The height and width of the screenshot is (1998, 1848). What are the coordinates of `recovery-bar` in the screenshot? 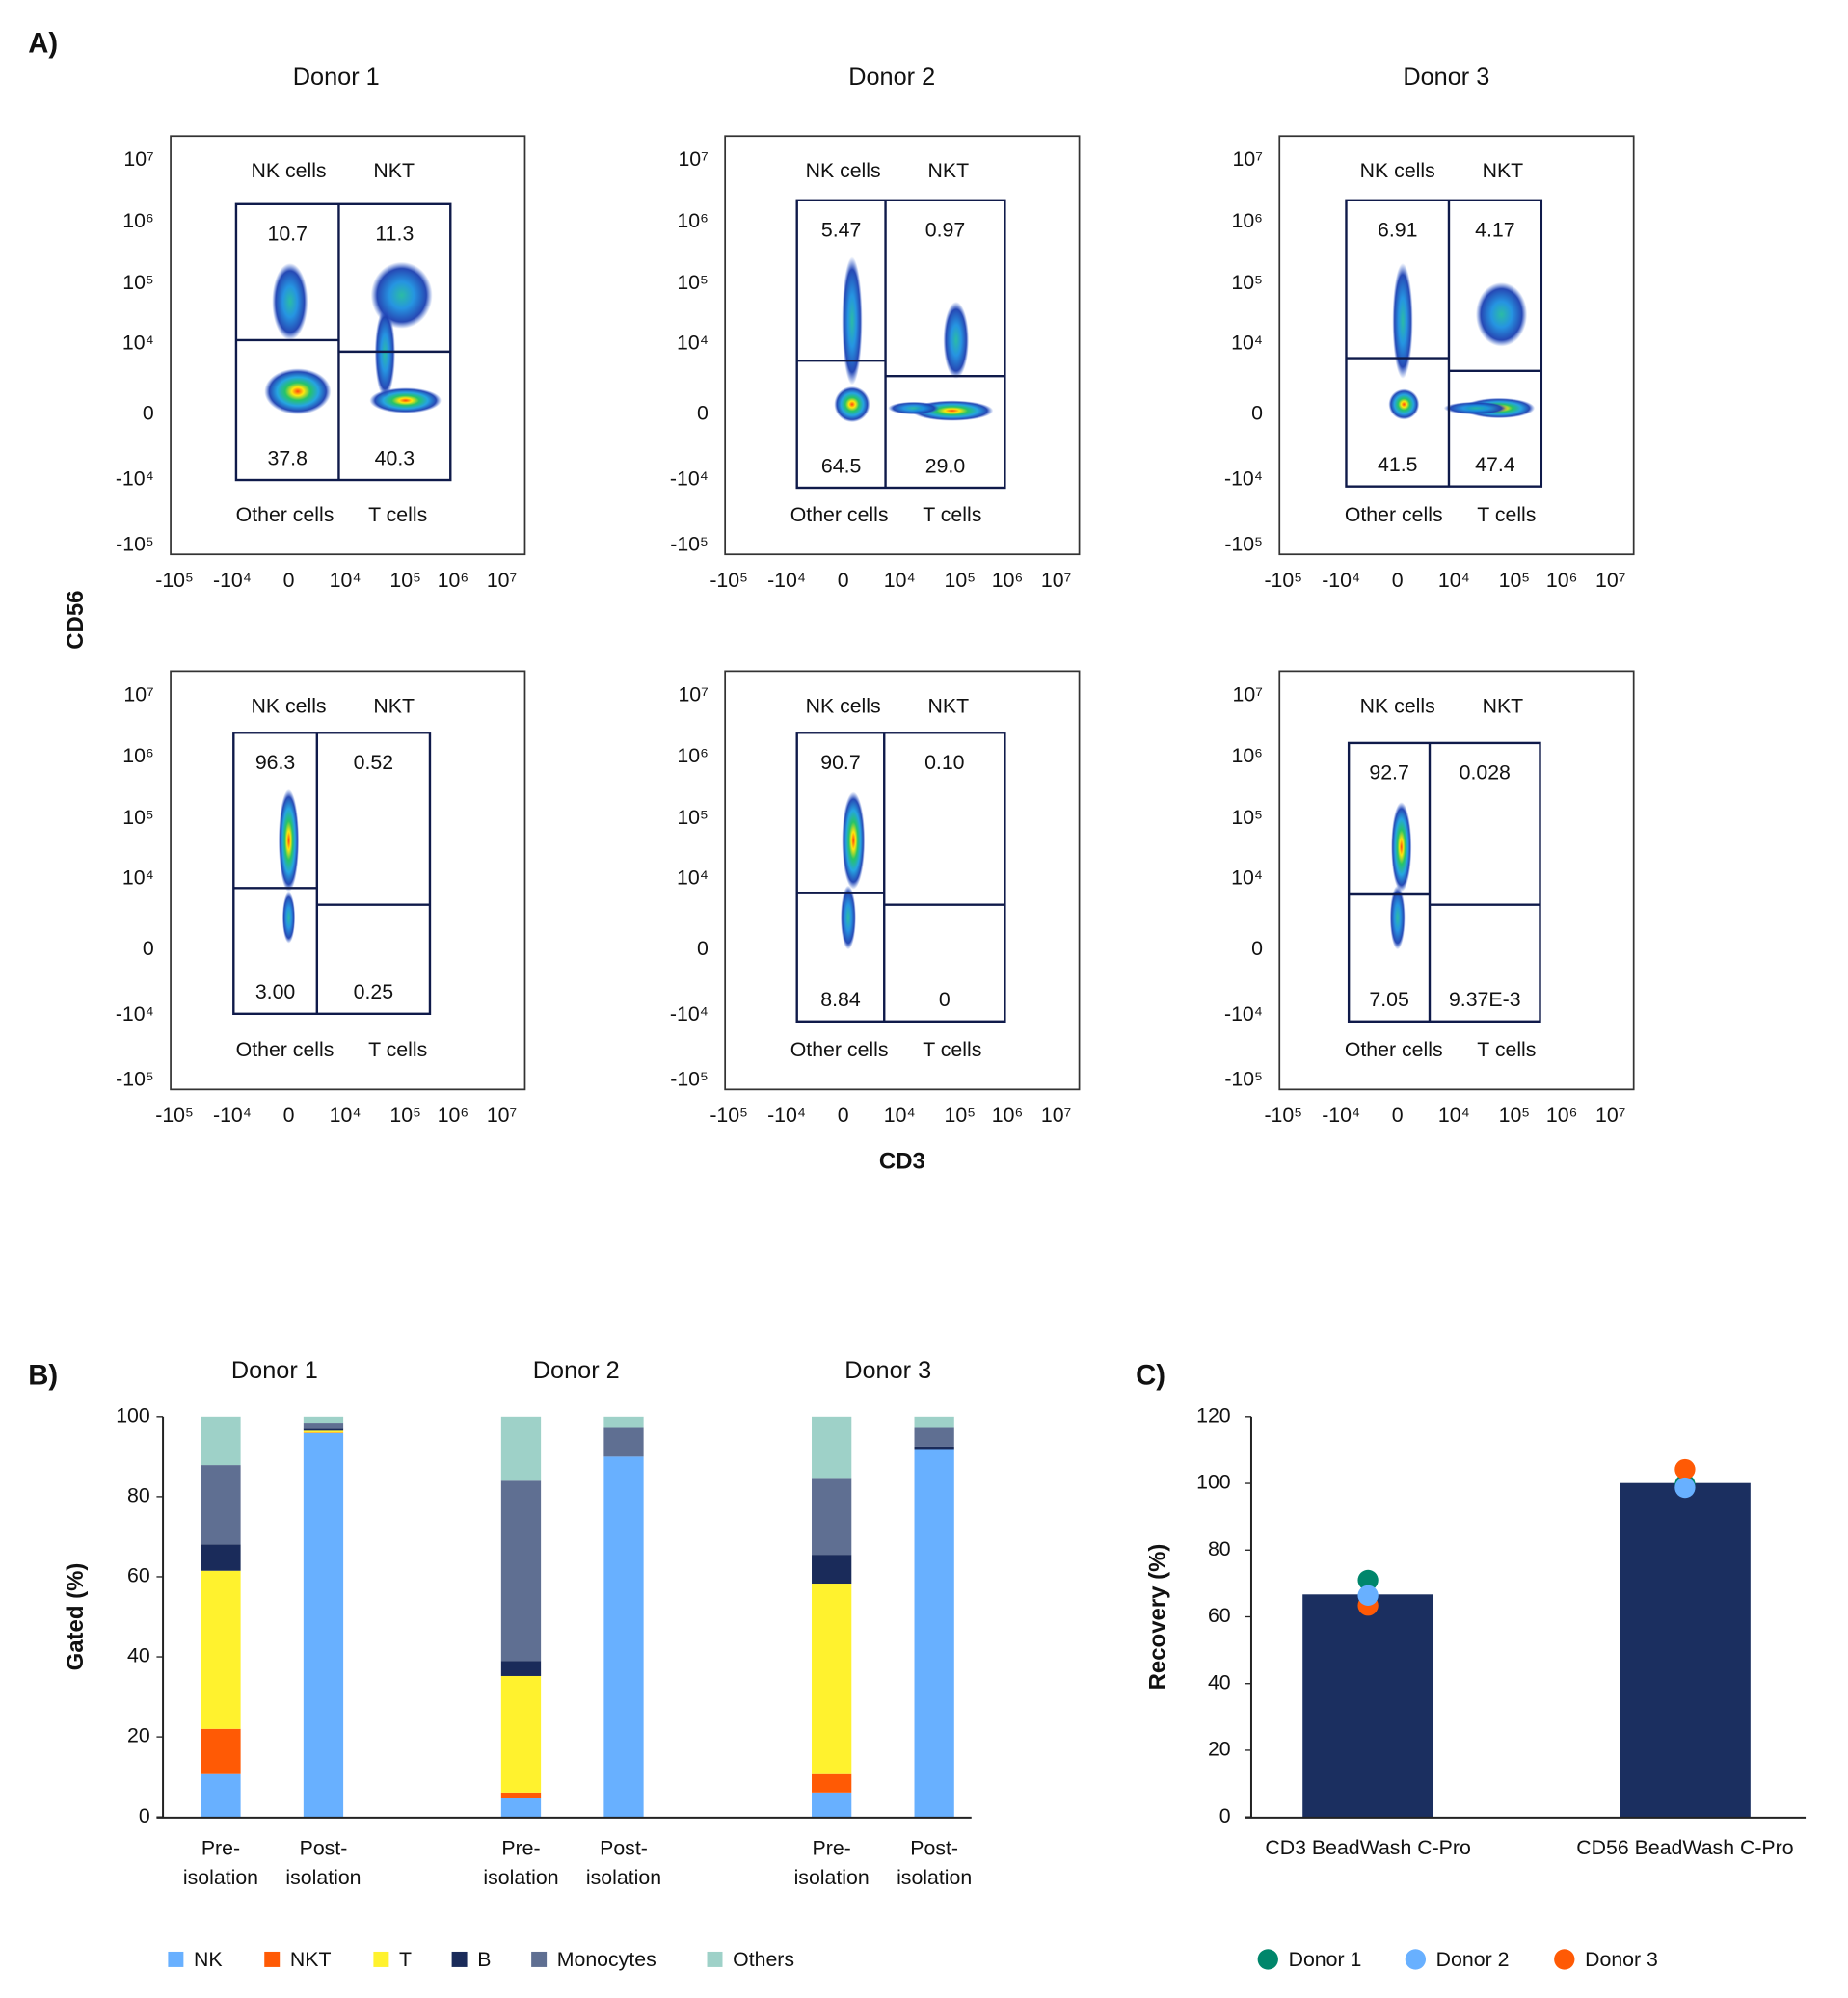 It's located at (1368, 1706).